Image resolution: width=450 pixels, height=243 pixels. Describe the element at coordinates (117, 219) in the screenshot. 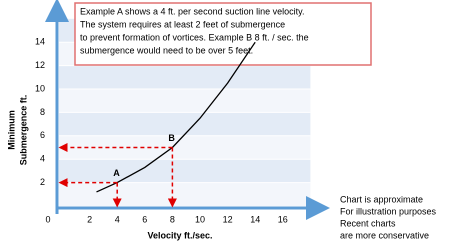

I see `x-tick-label: 4` at that location.